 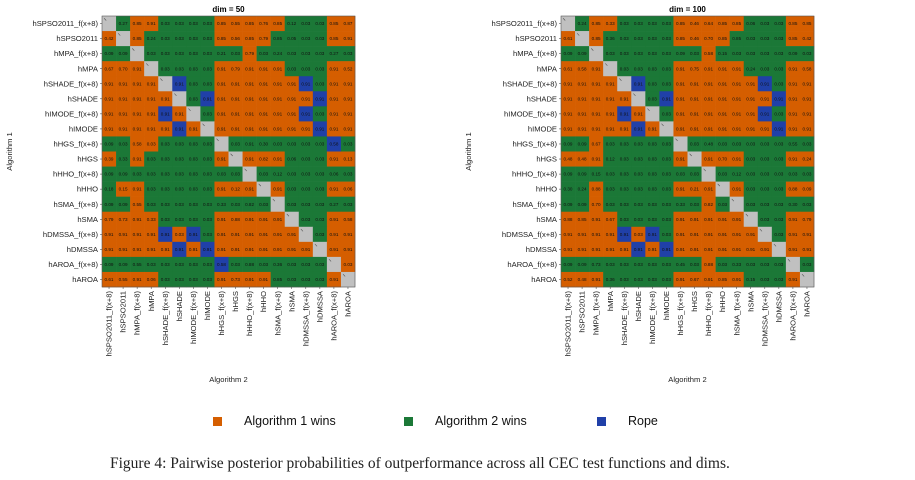 What do you see at coordinates (694, 38) in the screenshot?
I see `cell-value-label: 0.46` at bounding box center [694, 38].